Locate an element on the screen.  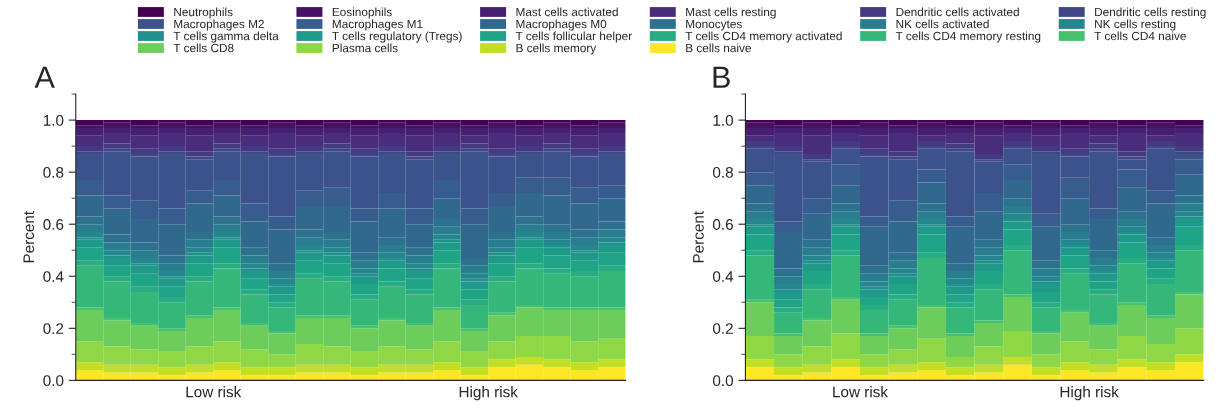
legend-label: Plasma cells is located at coordinates (365, 48).